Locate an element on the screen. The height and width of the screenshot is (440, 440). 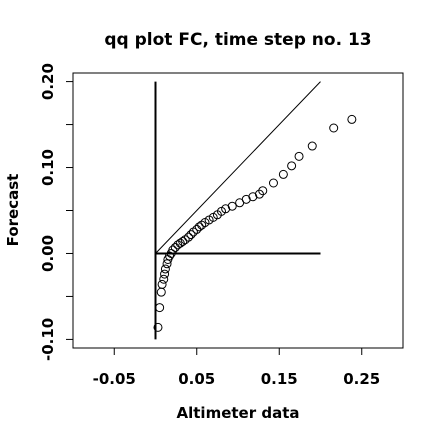
x-axis: -0.05 0.05 0.15 0.25 is located at coordinates (236, 367).